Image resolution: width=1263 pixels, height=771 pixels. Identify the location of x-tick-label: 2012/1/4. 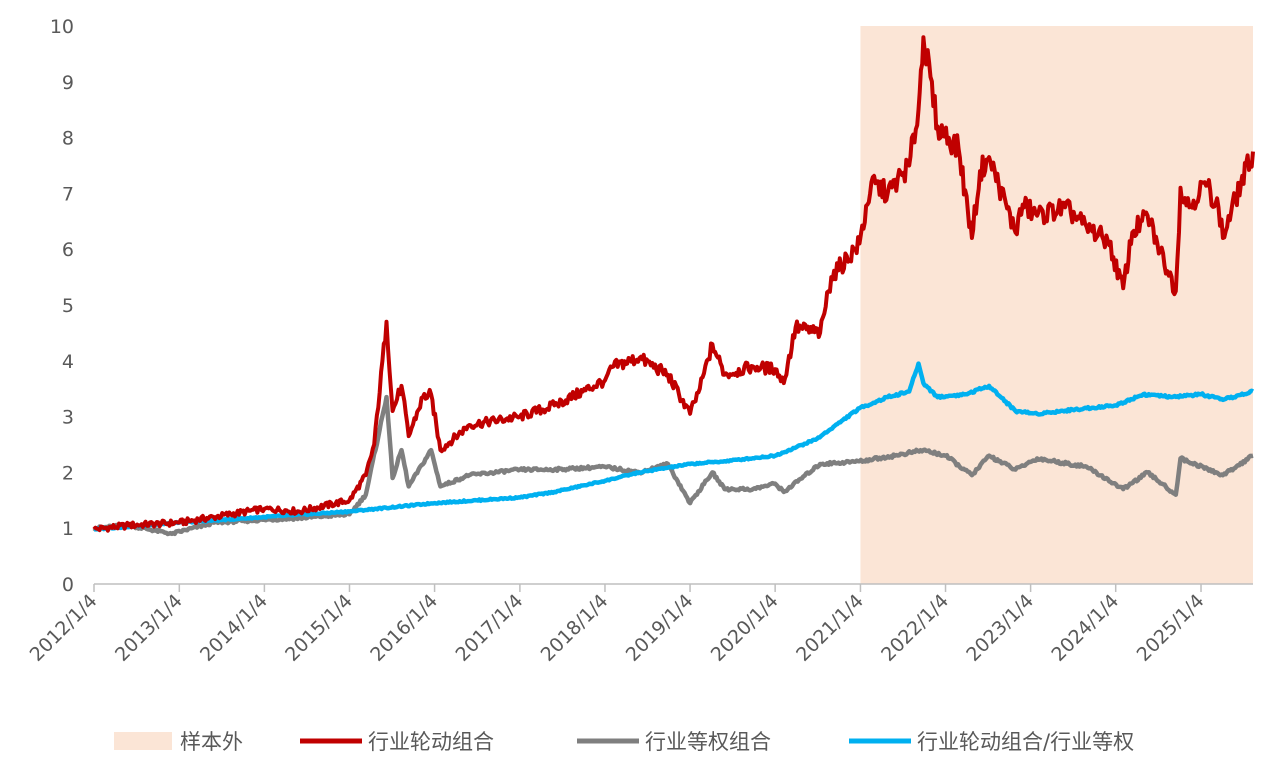
(64, 628).